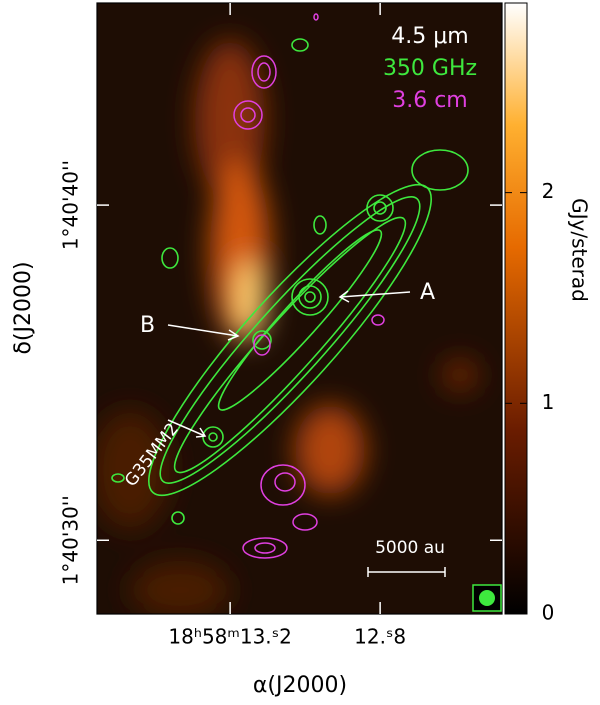 The image size is (600, 705). I want to click on colorbar-label: GJy/sterad, so click(580, 250).